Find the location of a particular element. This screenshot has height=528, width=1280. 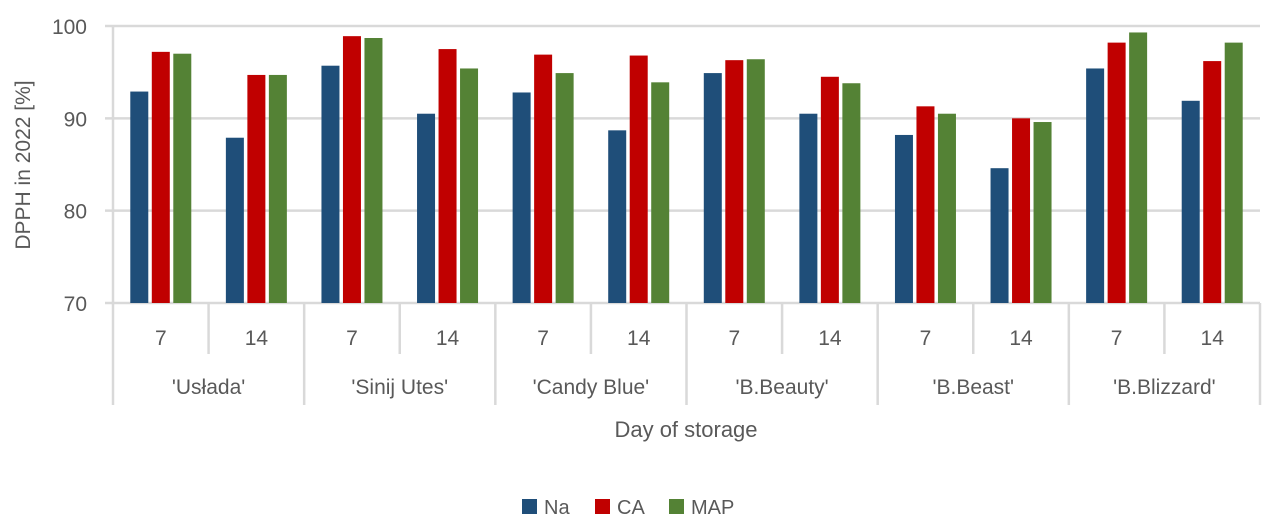

y-tick-label: 90 is located at coordinates (75, 119).